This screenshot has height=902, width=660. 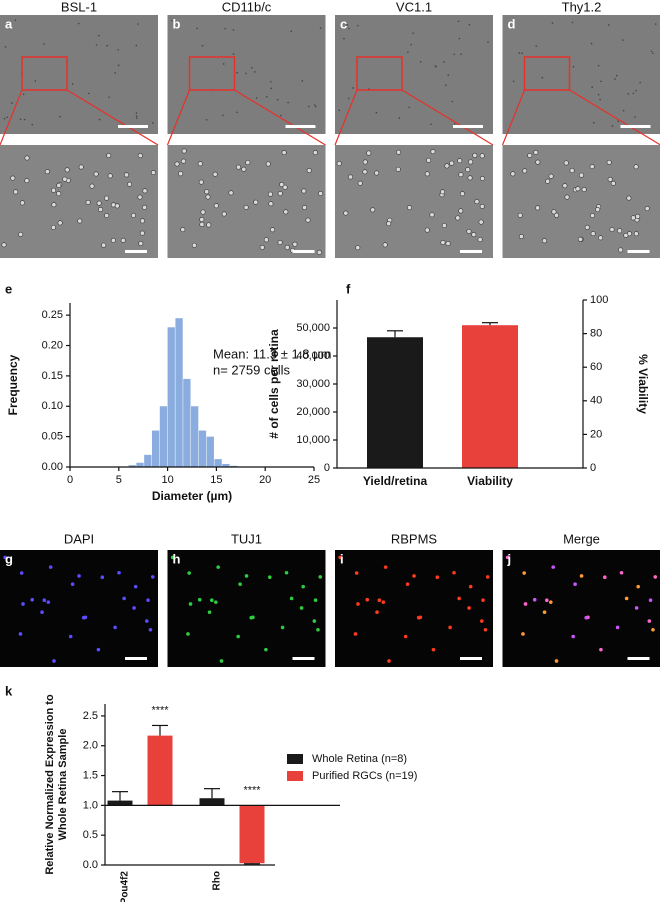 I want to click on inset-box, so click(x=44, y=73).